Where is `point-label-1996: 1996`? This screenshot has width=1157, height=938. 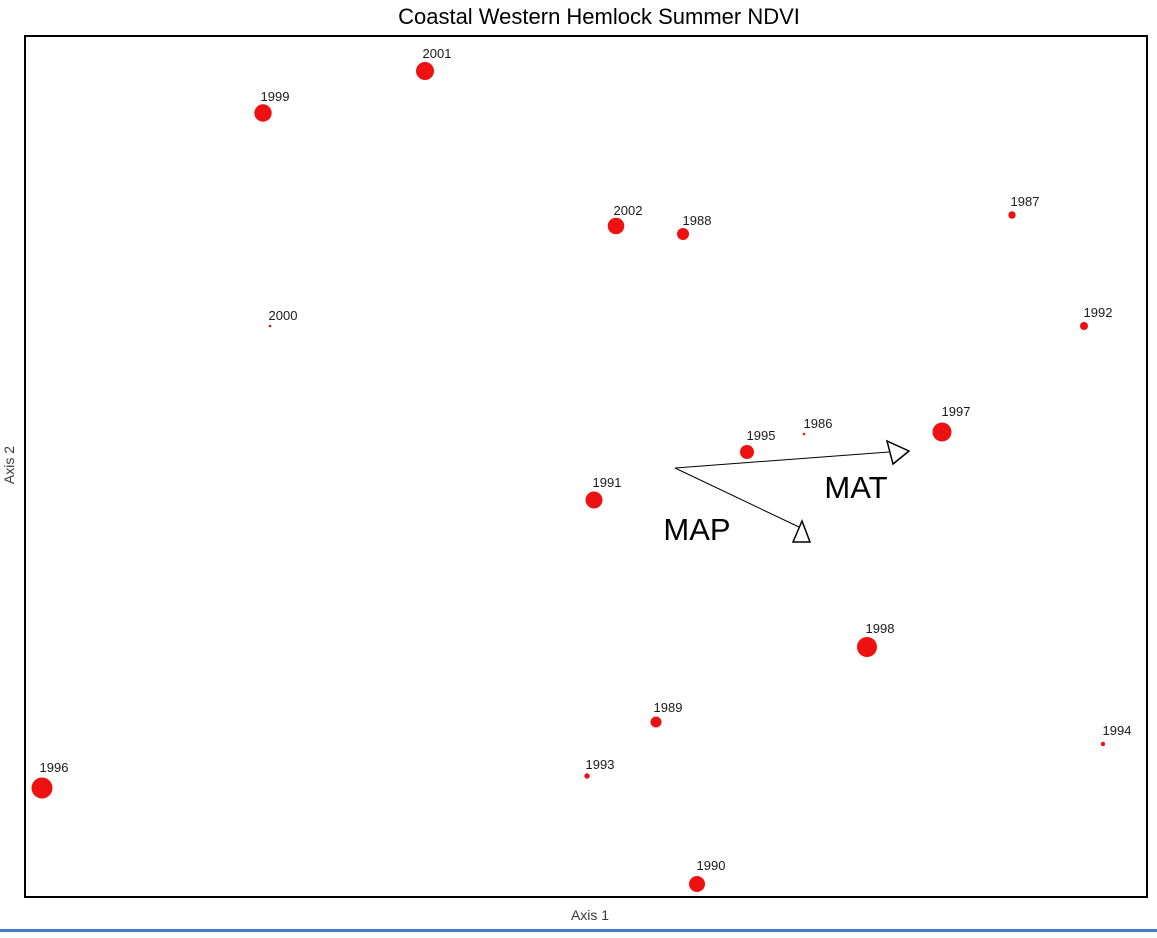
point-label-1996: 1996 is located at coordinates (54, 767).